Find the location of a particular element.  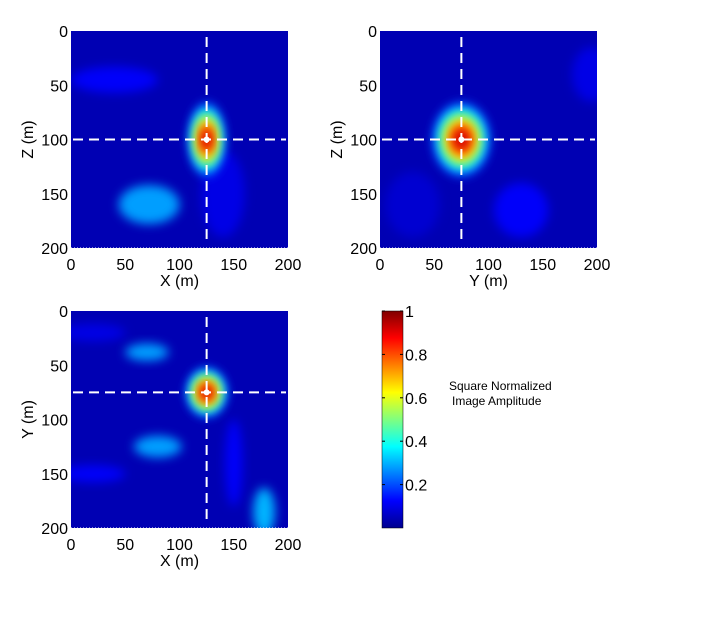

colorbar-tick-label: 0.8 is located at coordinates (416, 355).